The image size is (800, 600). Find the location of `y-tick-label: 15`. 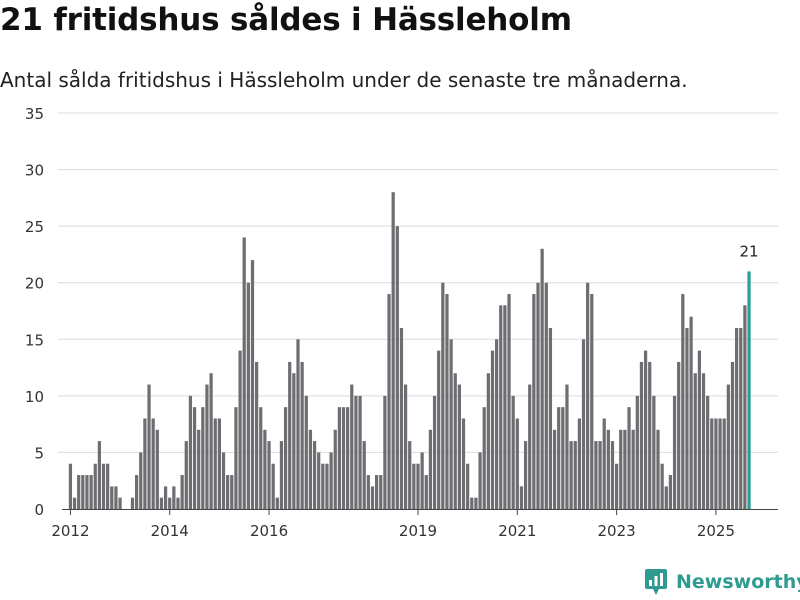

y-tick-label: 15 is located at coordinates (34, 340).